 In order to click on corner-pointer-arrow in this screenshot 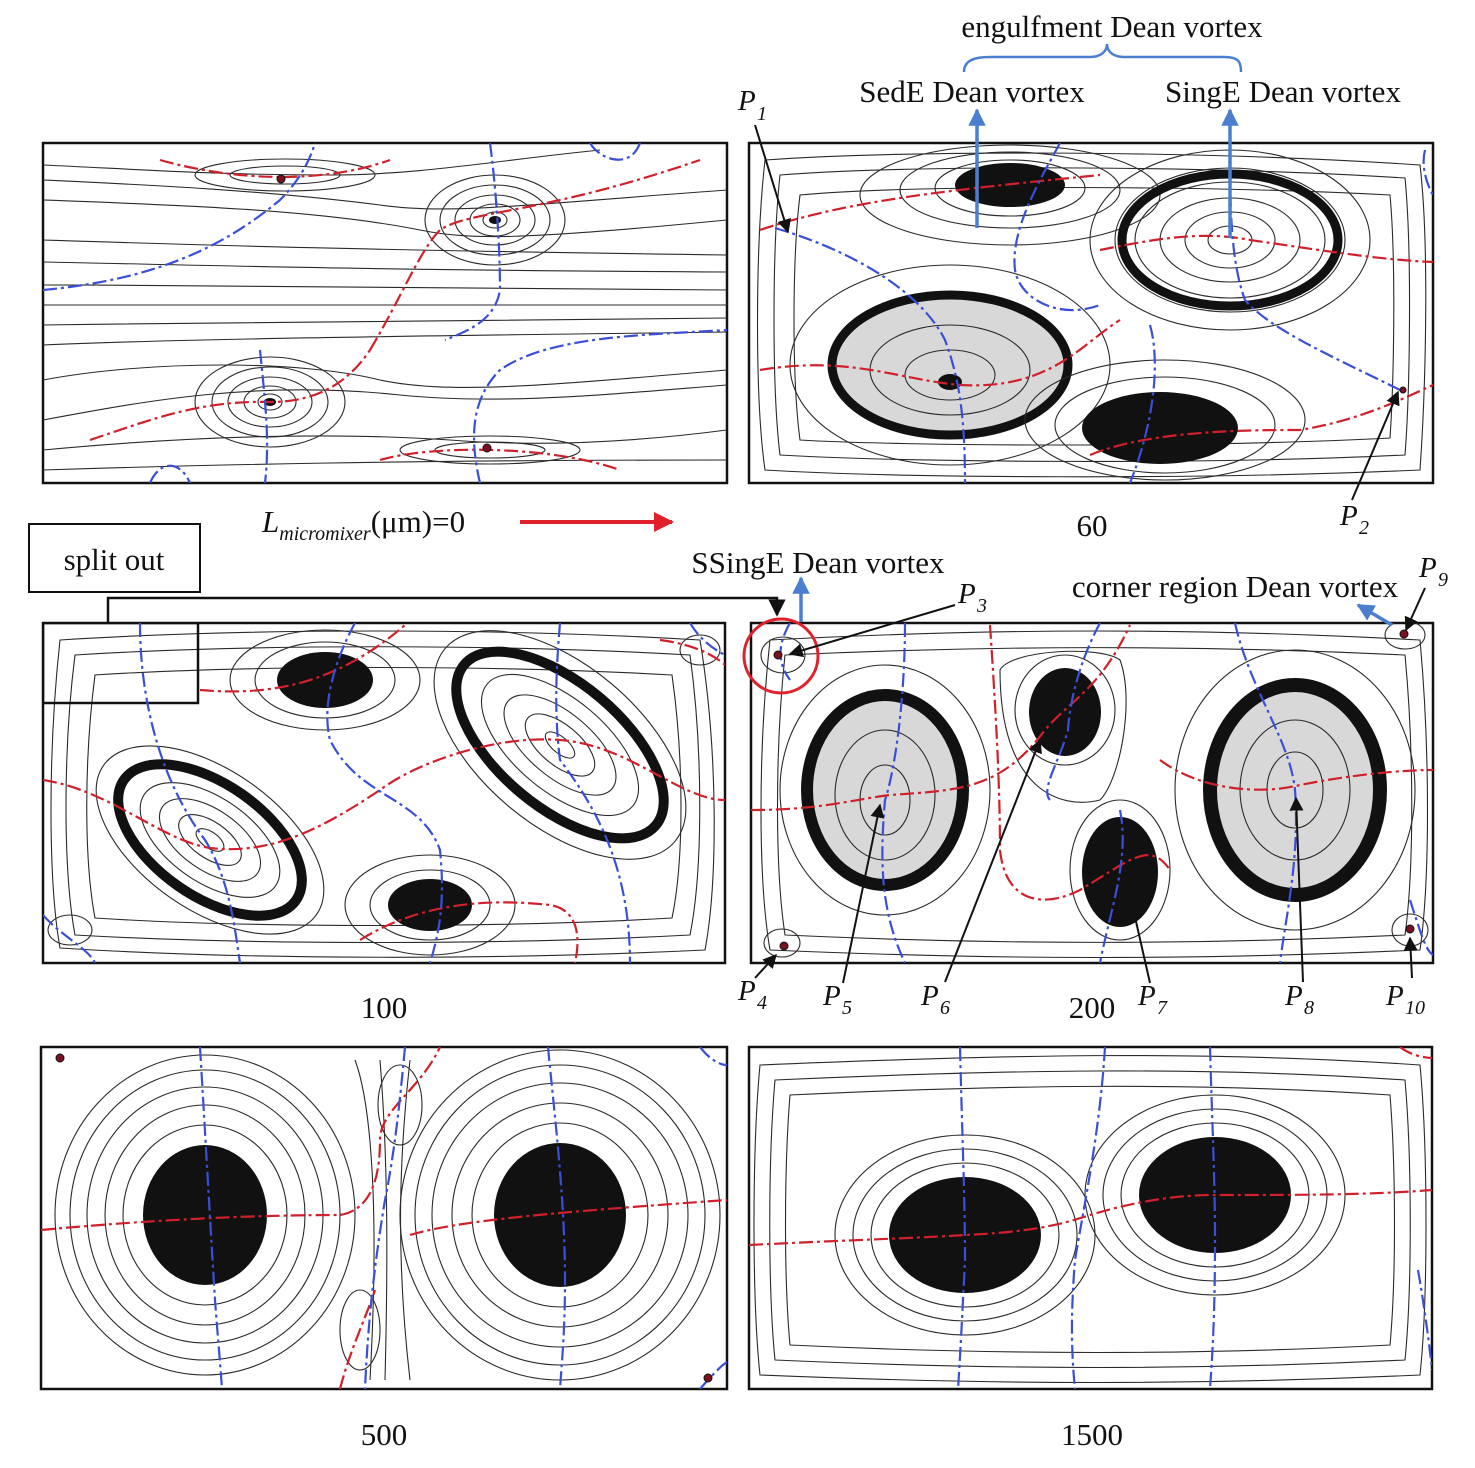, I will do `click(1374, 615)`.